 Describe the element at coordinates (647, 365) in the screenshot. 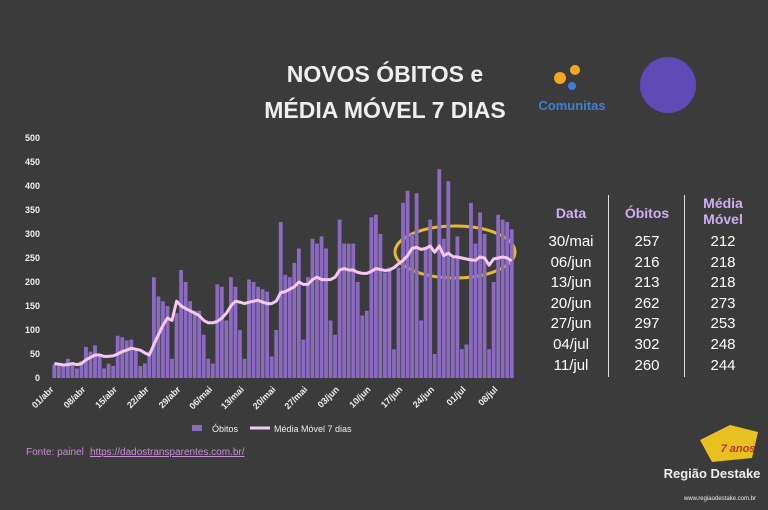

I see `table-cell: 260` at that location.